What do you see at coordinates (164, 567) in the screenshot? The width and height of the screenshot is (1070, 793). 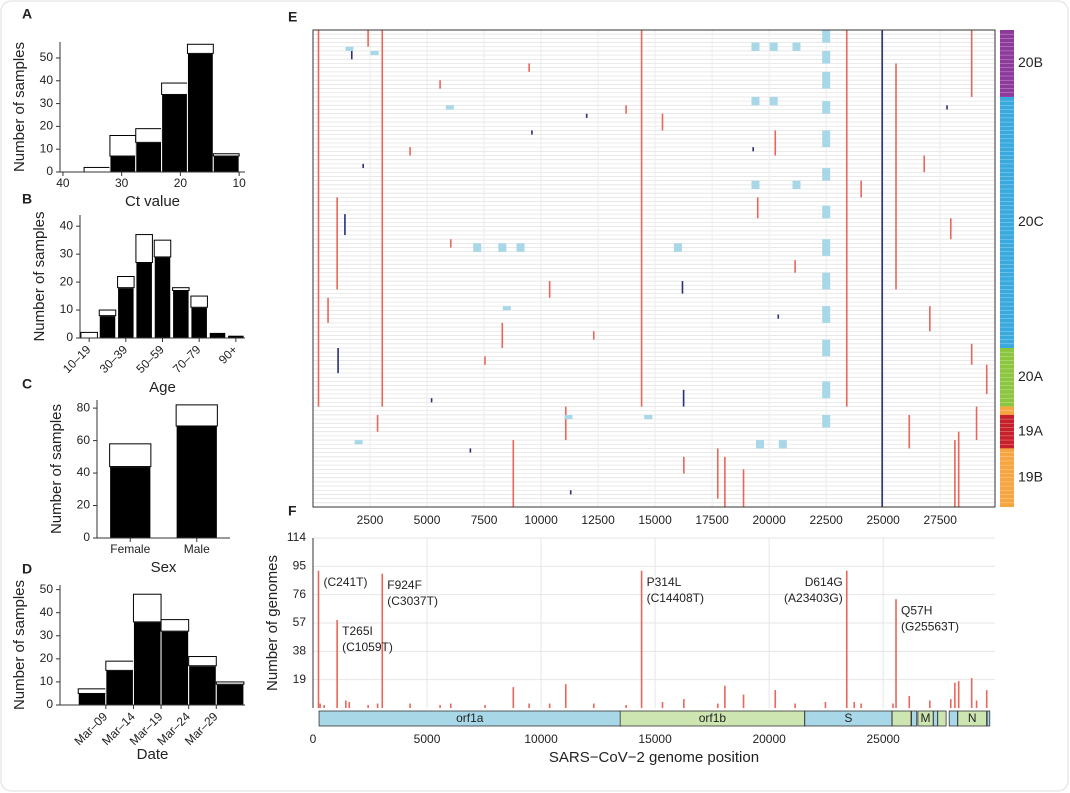 I see `x-axis-title: Sex` at bounding box center [164, 567].